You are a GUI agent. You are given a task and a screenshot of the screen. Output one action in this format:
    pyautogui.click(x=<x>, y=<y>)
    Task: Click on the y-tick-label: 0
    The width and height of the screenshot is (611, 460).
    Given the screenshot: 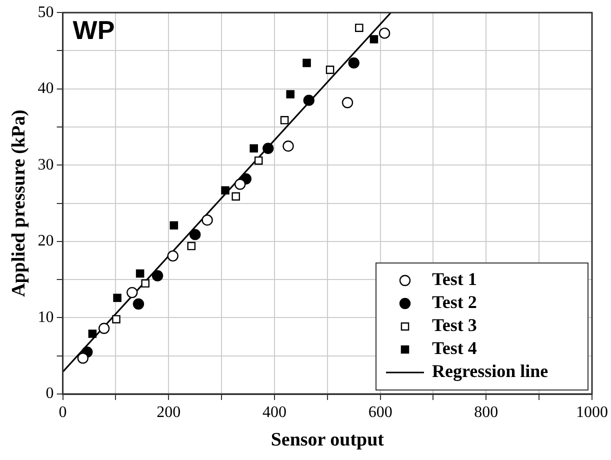 What is the action you would take?
    pyautogui.click(x=50, y=393)
    